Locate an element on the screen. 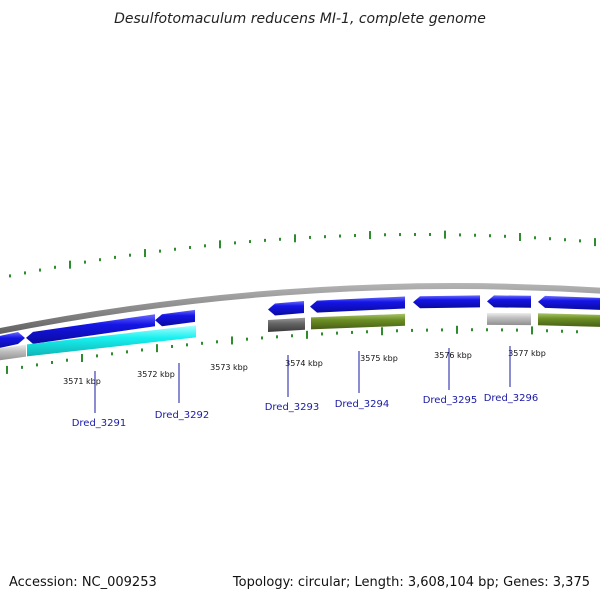 Image resolution: width=600 pixels, height=600 pixels. scale-label: 3574 kbp is located at coordinates (304, 363).